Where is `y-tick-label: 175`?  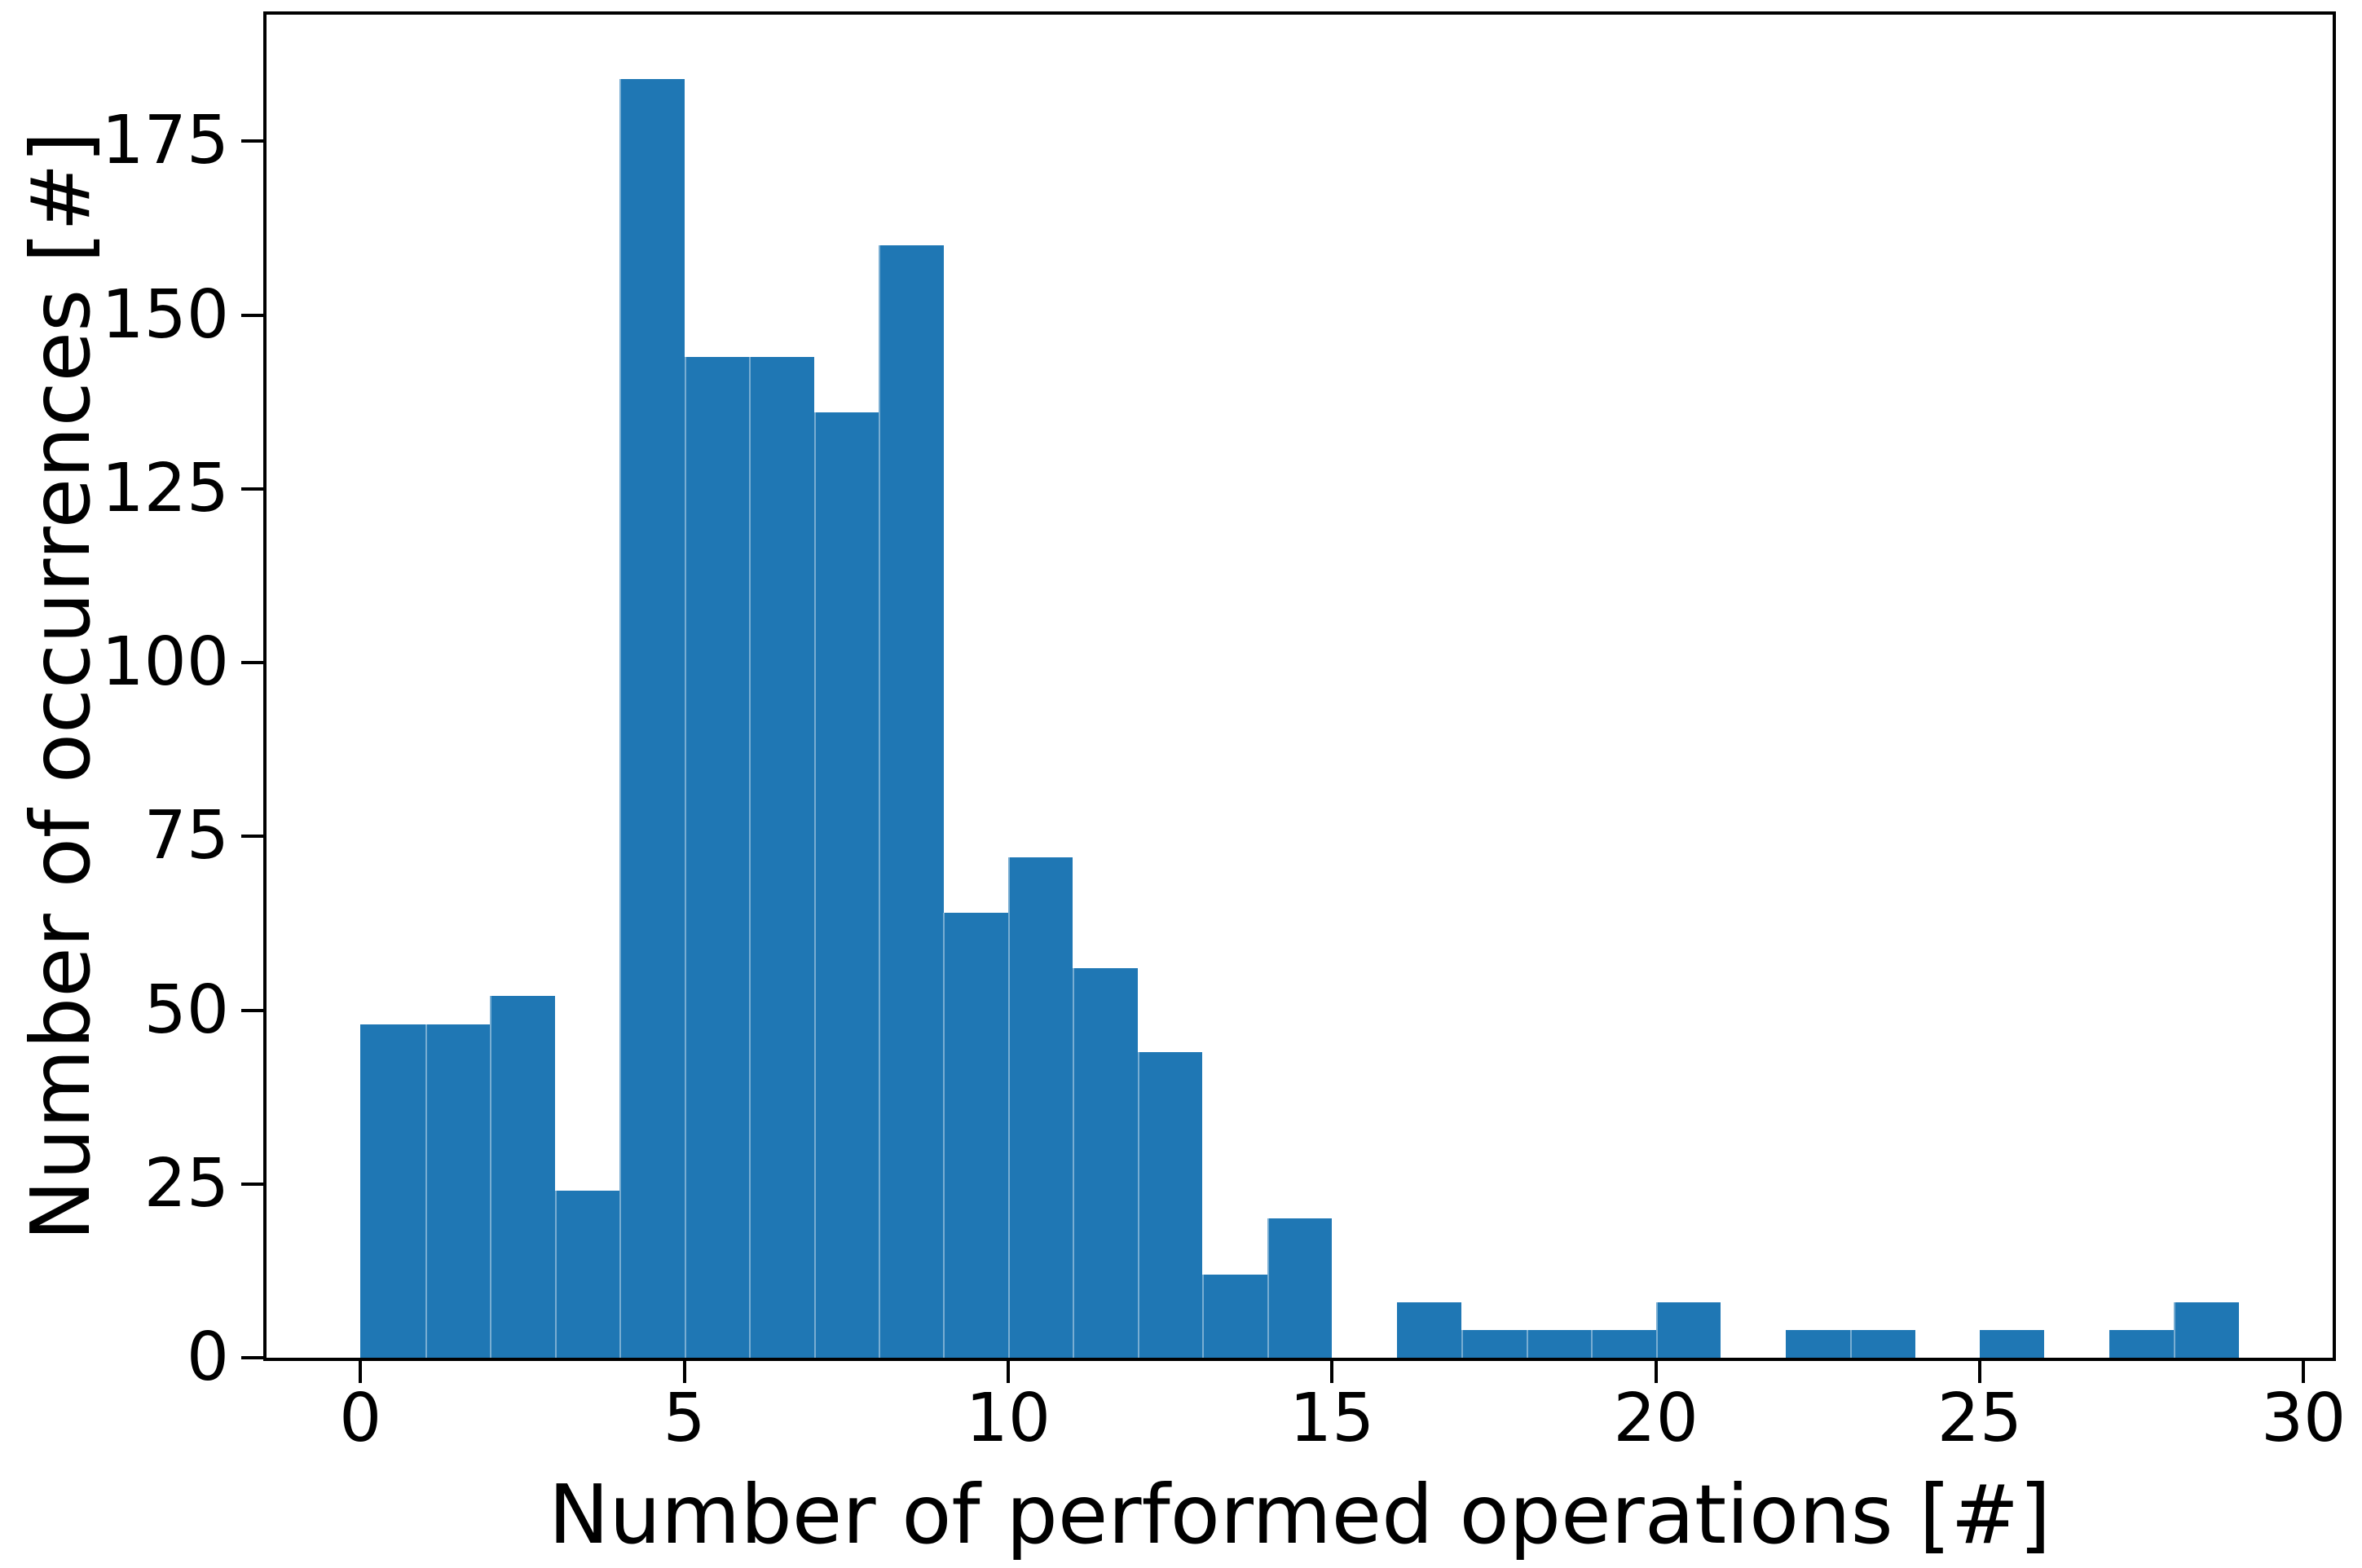 y-tick-label: 175 is located at coordinates (165, 141).